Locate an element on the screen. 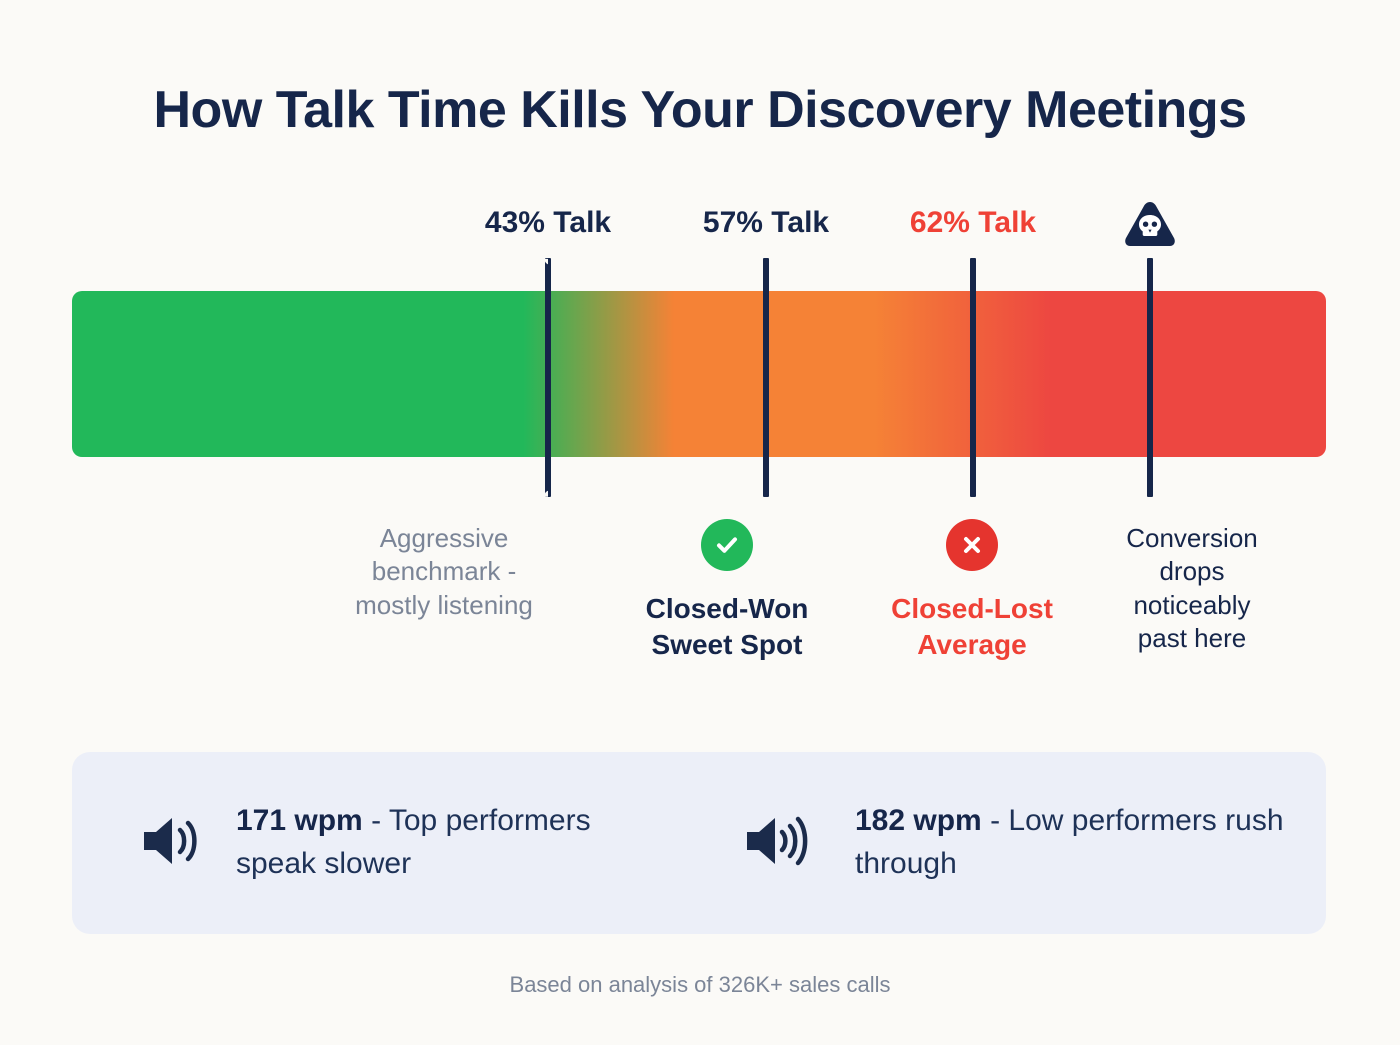 This screenshot has width=1400, height=1045. wpm-text: 171 wpm - Top performers speak slower is located at coordinates (456, 842).